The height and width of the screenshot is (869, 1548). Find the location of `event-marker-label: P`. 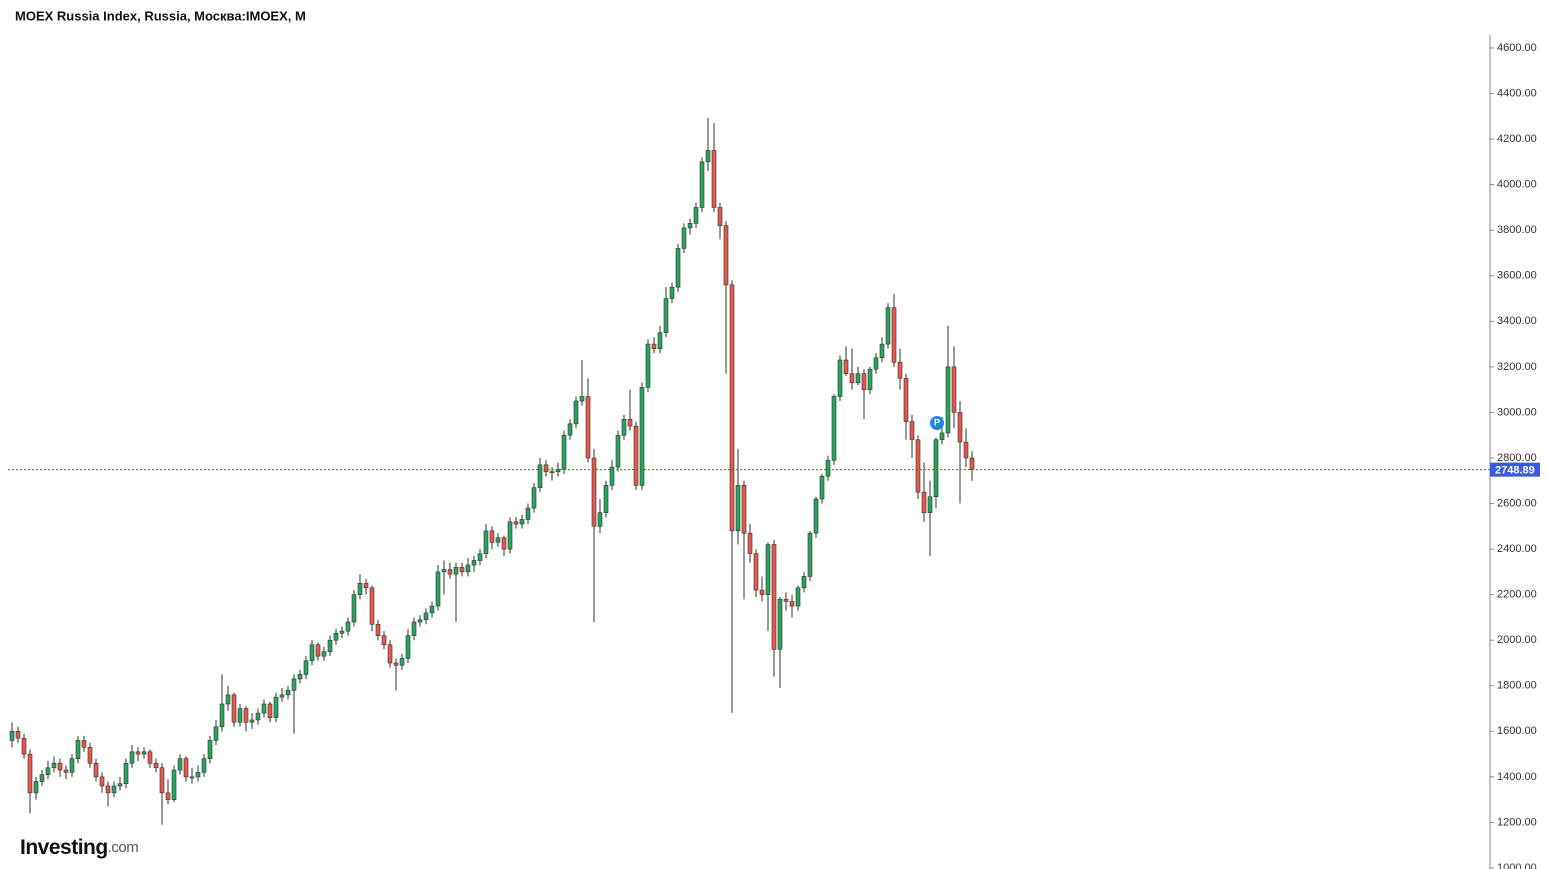

event-marker-label: P is located at coordinates (937, 422).